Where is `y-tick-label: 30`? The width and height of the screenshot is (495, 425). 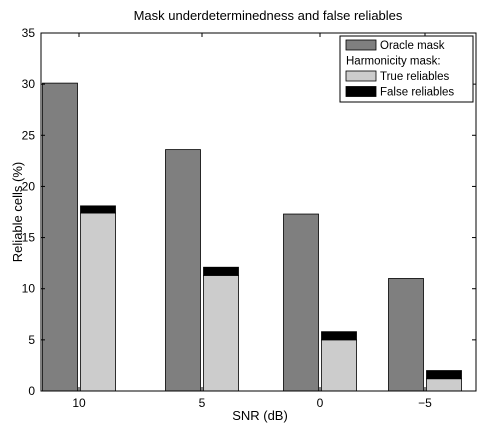 y-tick-label: 30 is located at coordinates (29, 84).